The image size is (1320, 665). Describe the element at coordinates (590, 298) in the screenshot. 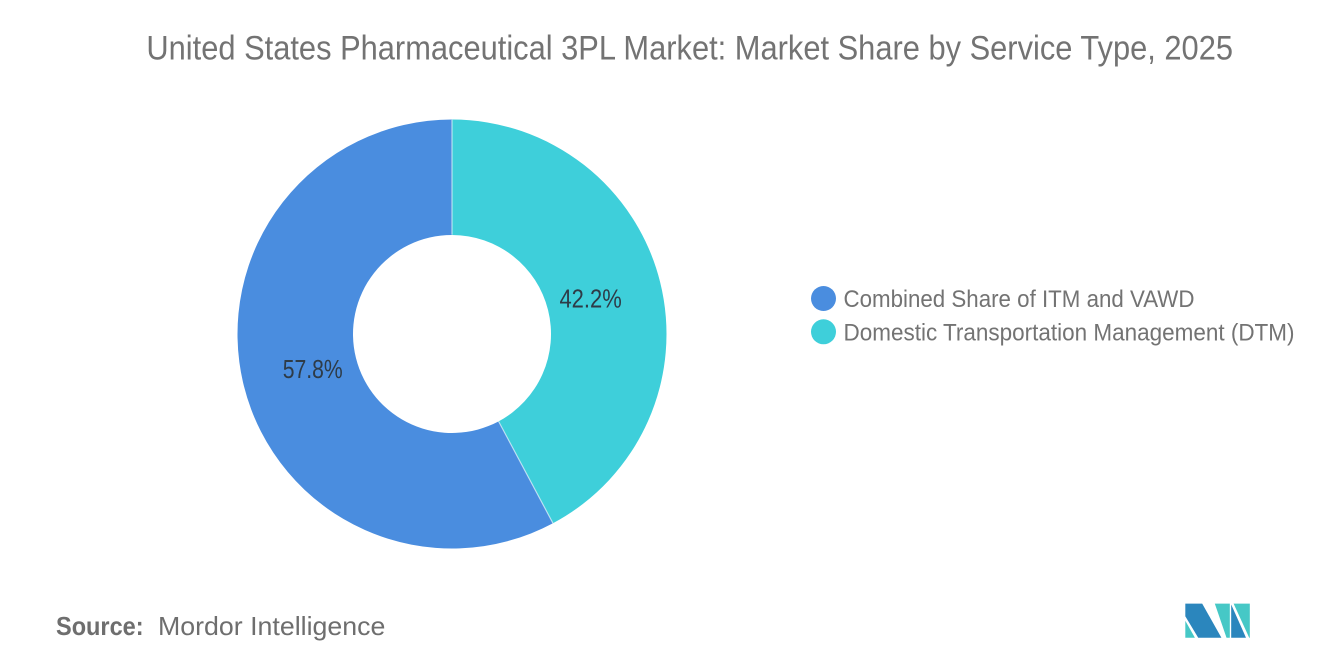

I see `svg-text: 42.2%` at that location.